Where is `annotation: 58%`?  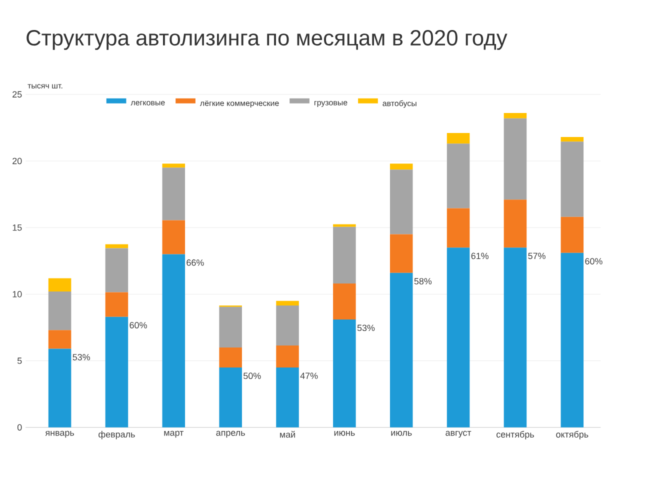
annotation: 58% is located at coordinates (423, 281).